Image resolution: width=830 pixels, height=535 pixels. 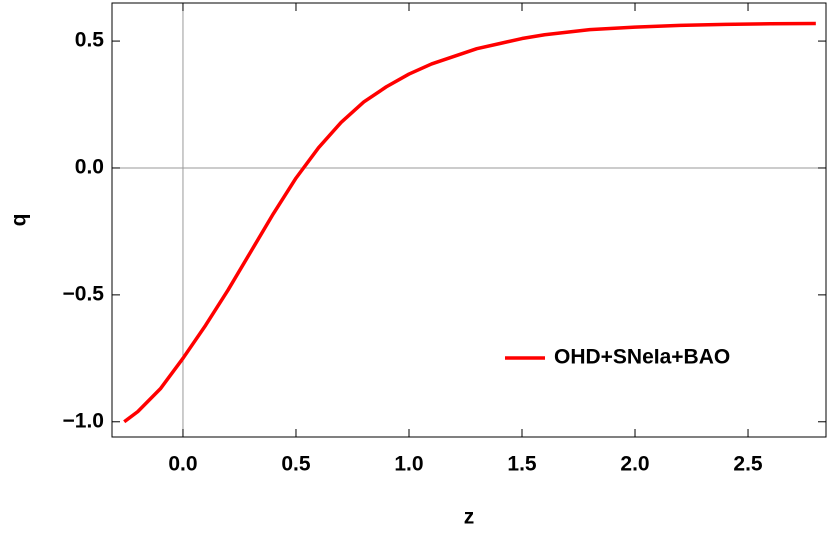 I want to click on y-tick-label: 0.5, so click(x=90, y=40).